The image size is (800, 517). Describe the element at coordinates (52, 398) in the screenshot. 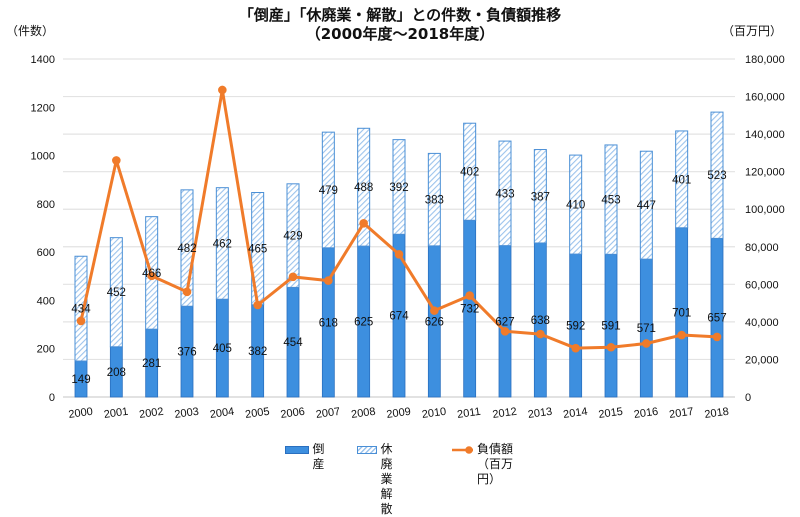

I see `left-axis-tick-label: 0` at that location.